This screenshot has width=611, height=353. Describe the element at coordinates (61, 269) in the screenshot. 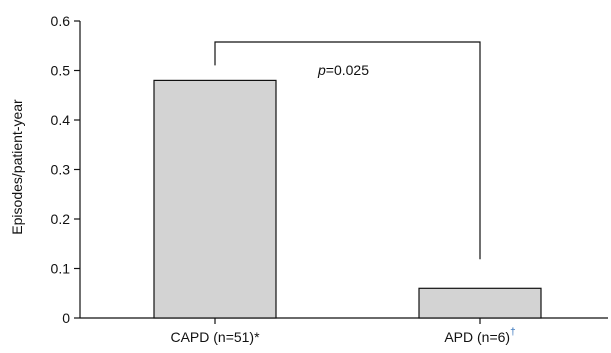

I see `y-tick-label: 0.1` at that location.